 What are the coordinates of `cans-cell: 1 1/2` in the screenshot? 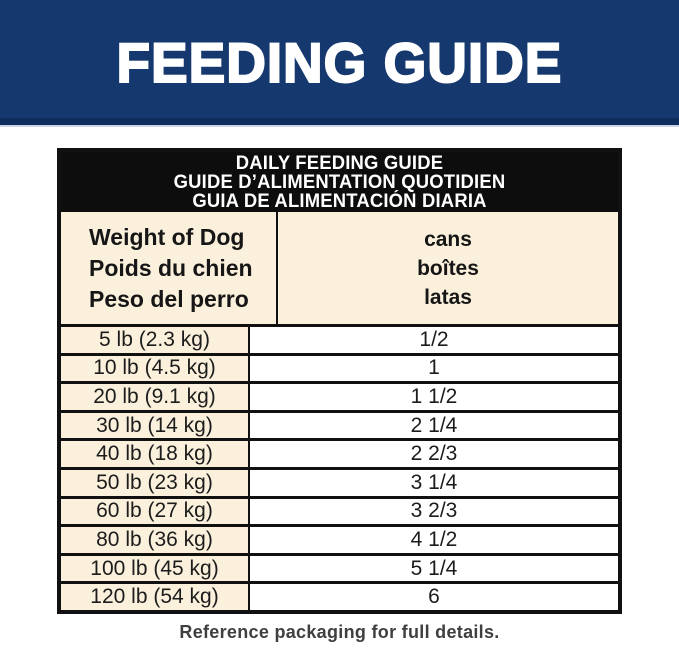 It's located at (434, 397).